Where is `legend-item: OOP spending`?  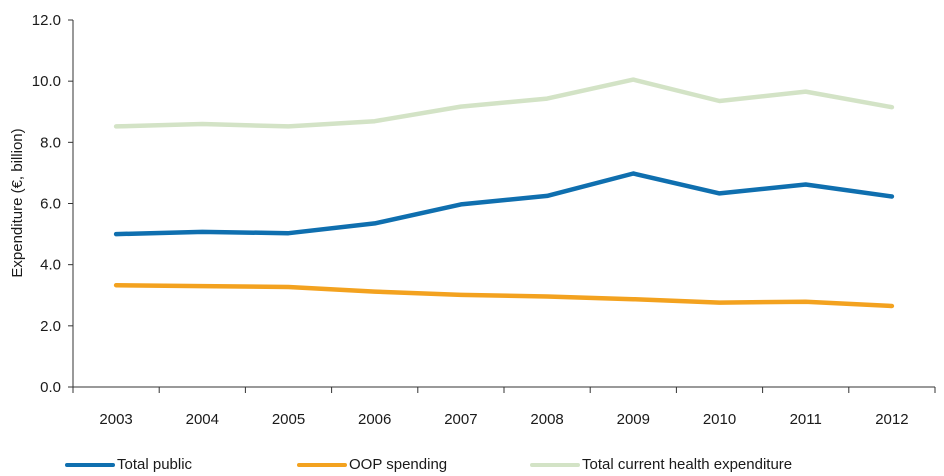
legend-item: OOP spending is located at coordinates (372, 464).